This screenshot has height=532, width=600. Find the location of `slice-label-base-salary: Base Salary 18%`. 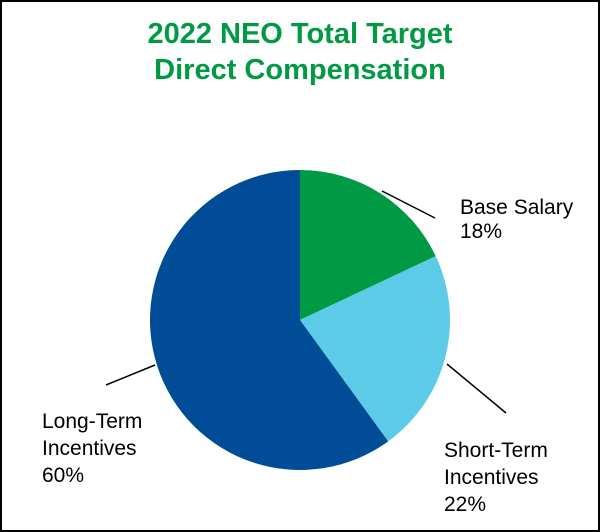

slice-label-base-salary: Base Salary 18% is located at coordinates (516, 220).